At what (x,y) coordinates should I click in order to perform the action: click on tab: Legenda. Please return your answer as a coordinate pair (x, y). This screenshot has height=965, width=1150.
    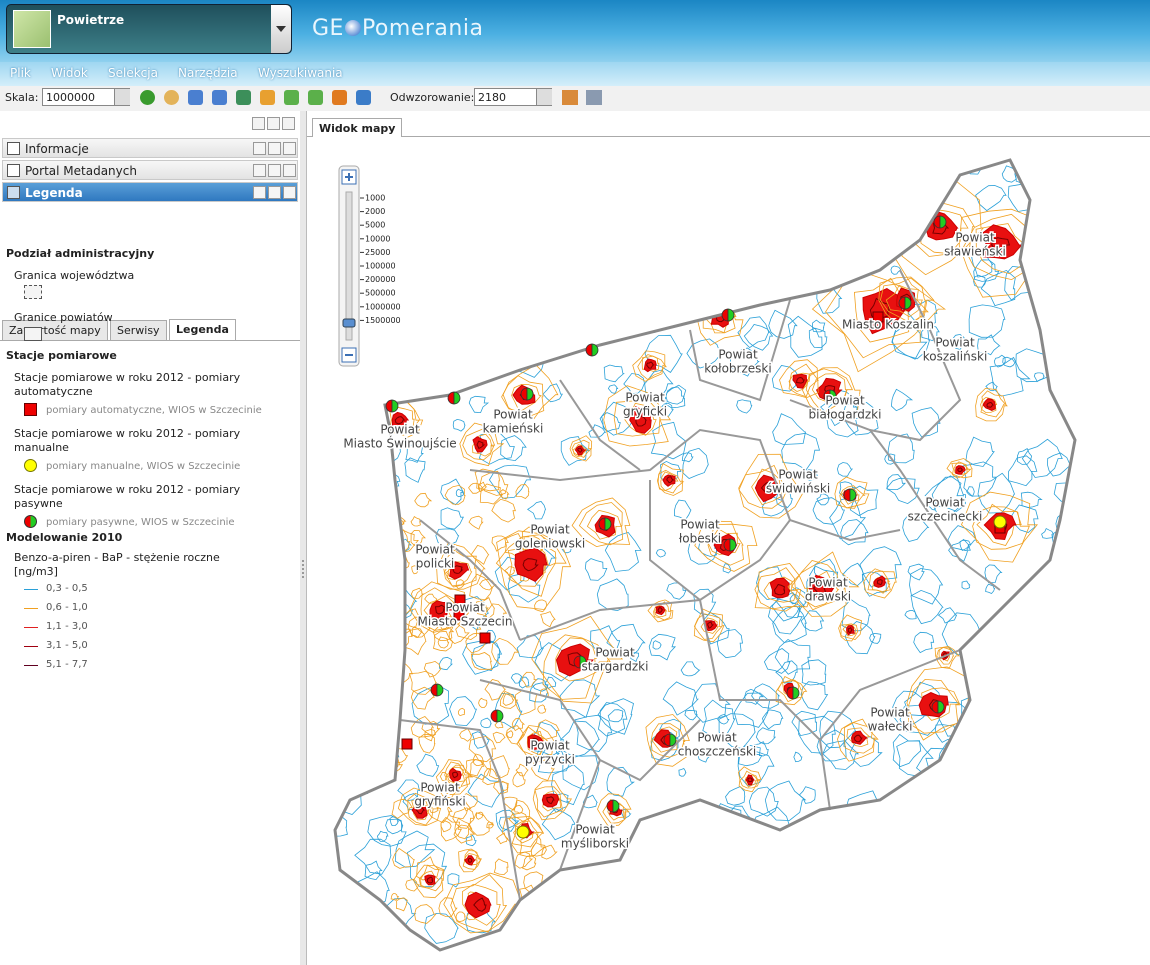
    Looking at the image, I should click on (202, 330).